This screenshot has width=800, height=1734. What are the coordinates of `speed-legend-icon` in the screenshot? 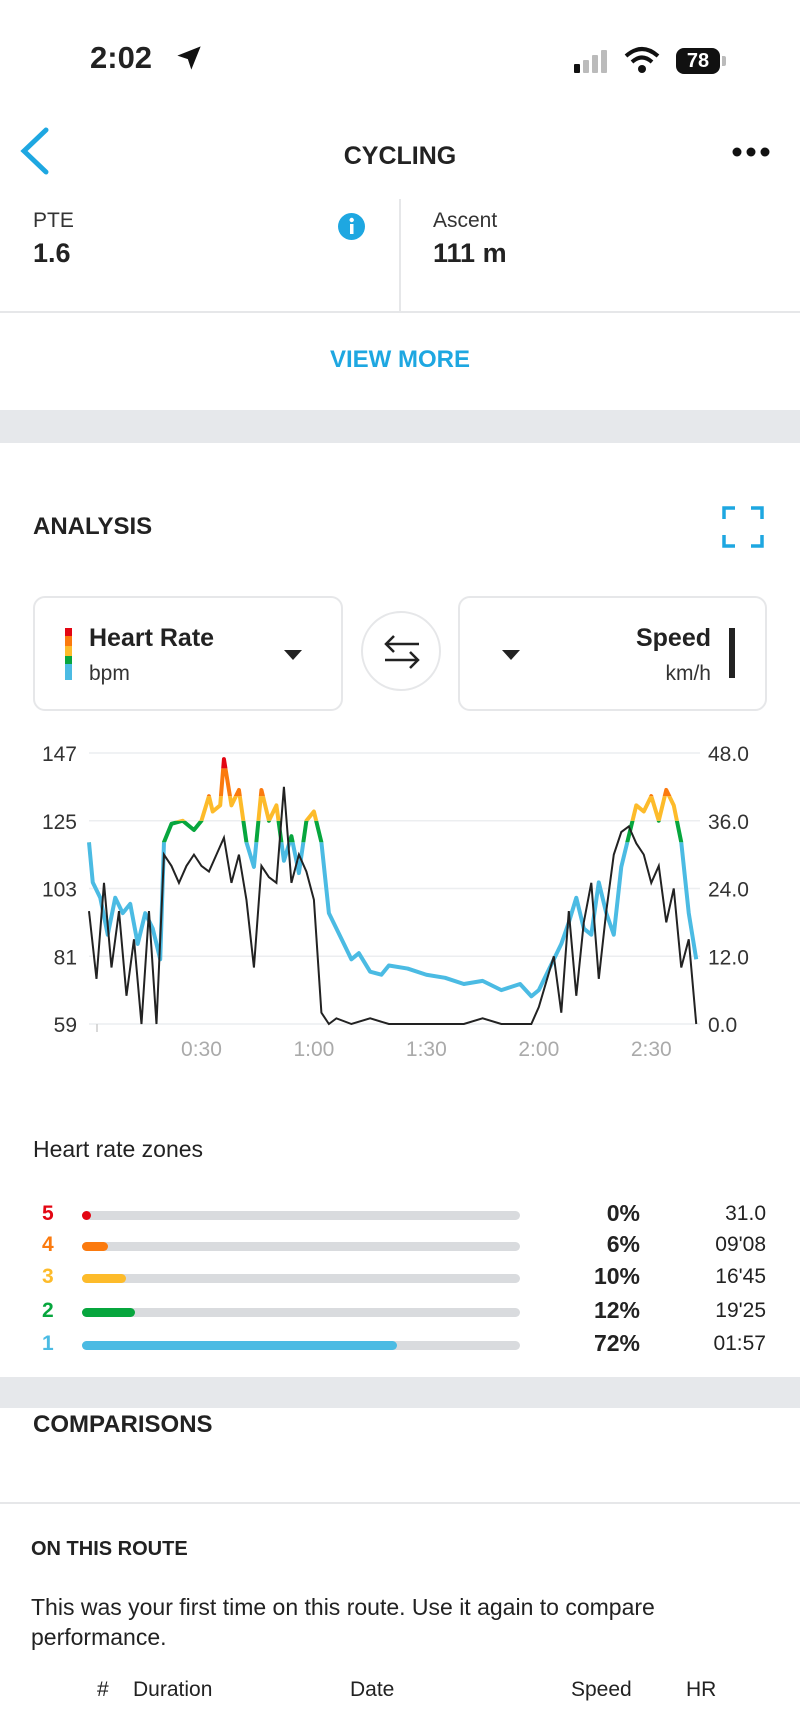 It's located at (732, 653).